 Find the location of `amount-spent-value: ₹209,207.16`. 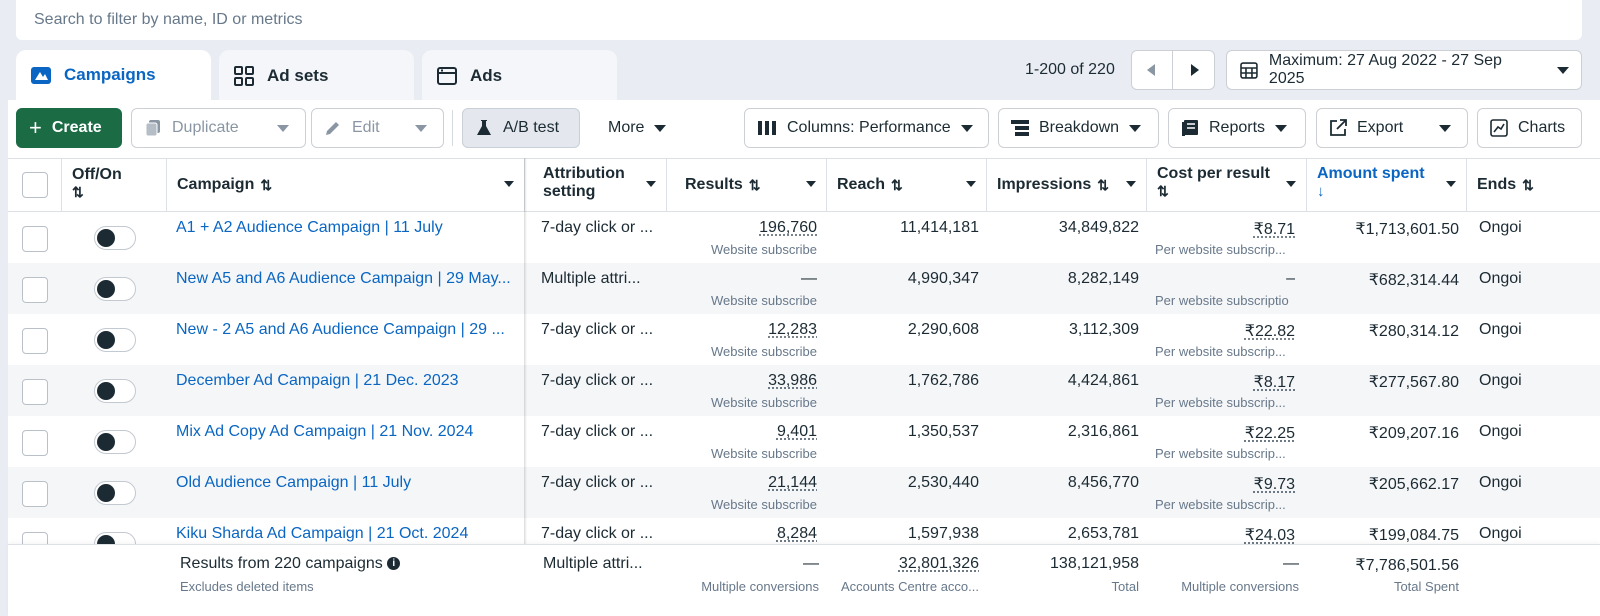

amount-spent-value: ₹209,207.16 is located at coordinates (1413, 433).